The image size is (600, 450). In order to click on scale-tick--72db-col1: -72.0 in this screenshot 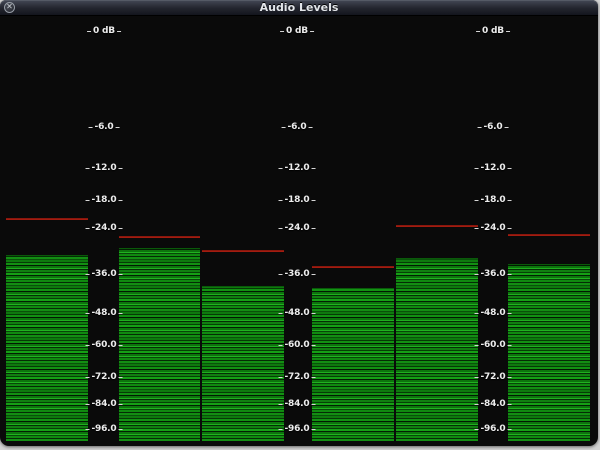, I will do `click(104, 377)`.